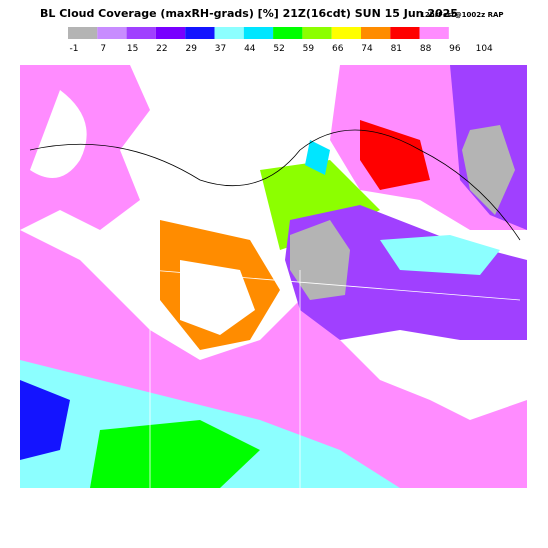  I want to click on subtitle: 12hrFcst@1002z RAP, so click(462, 15).